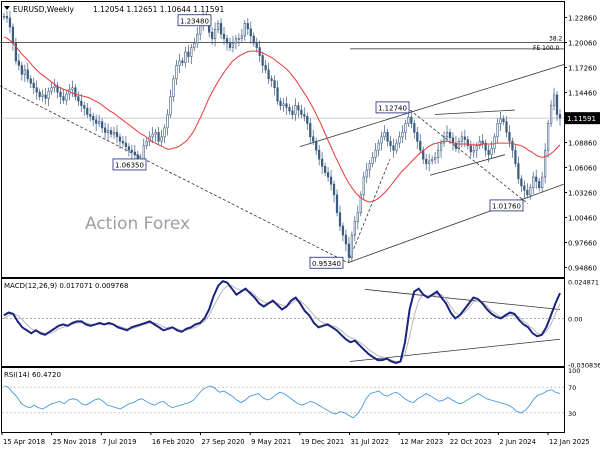  Describe the element at coordinates (572, 414) in the screenshot. I see `rsi-tick-label: 30` at that location.